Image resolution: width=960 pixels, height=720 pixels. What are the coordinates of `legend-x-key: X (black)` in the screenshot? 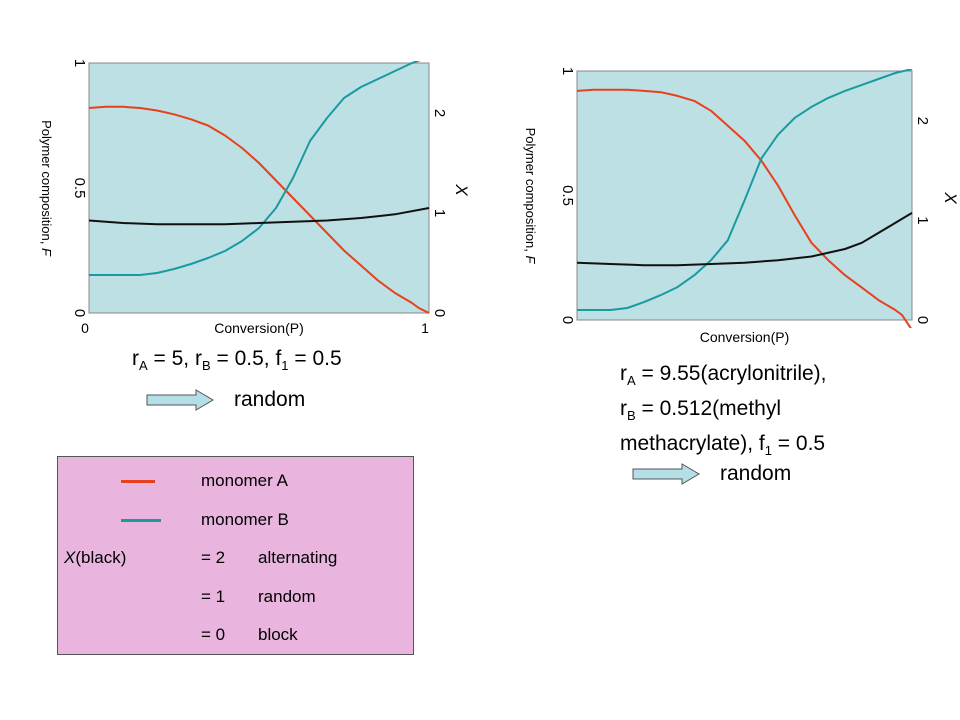 It's located at (95, 557).